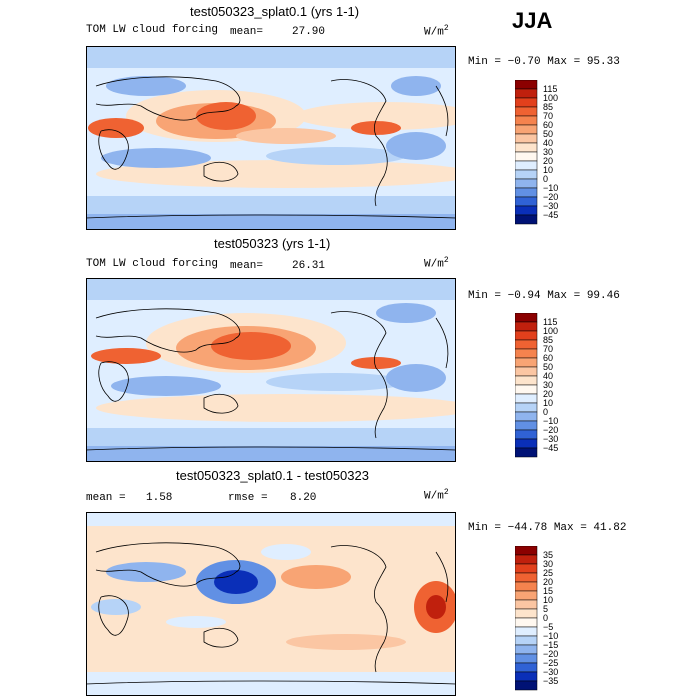  What do you see at coordinates (550, 681) in the screenshot?
I see `colorbar-tick-label: −35` at bounding box center [550, 681].